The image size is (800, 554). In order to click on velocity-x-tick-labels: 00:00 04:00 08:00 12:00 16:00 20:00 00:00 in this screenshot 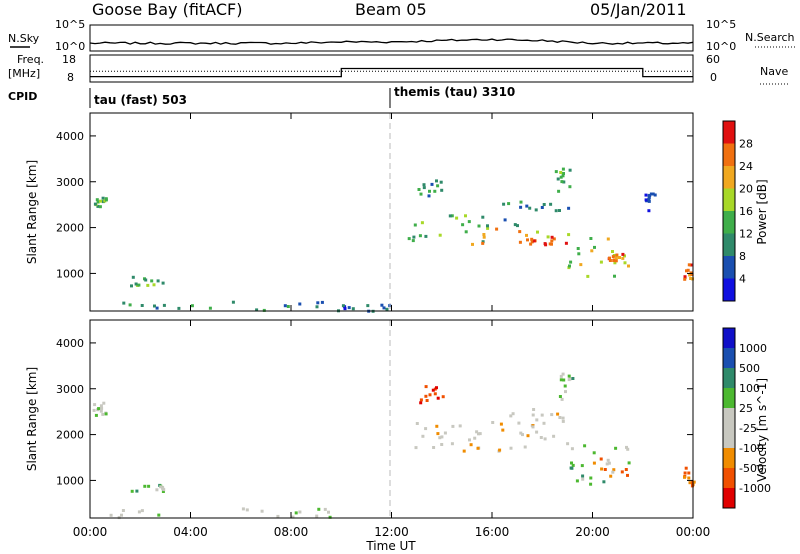, I will do `click(392, 532)`.